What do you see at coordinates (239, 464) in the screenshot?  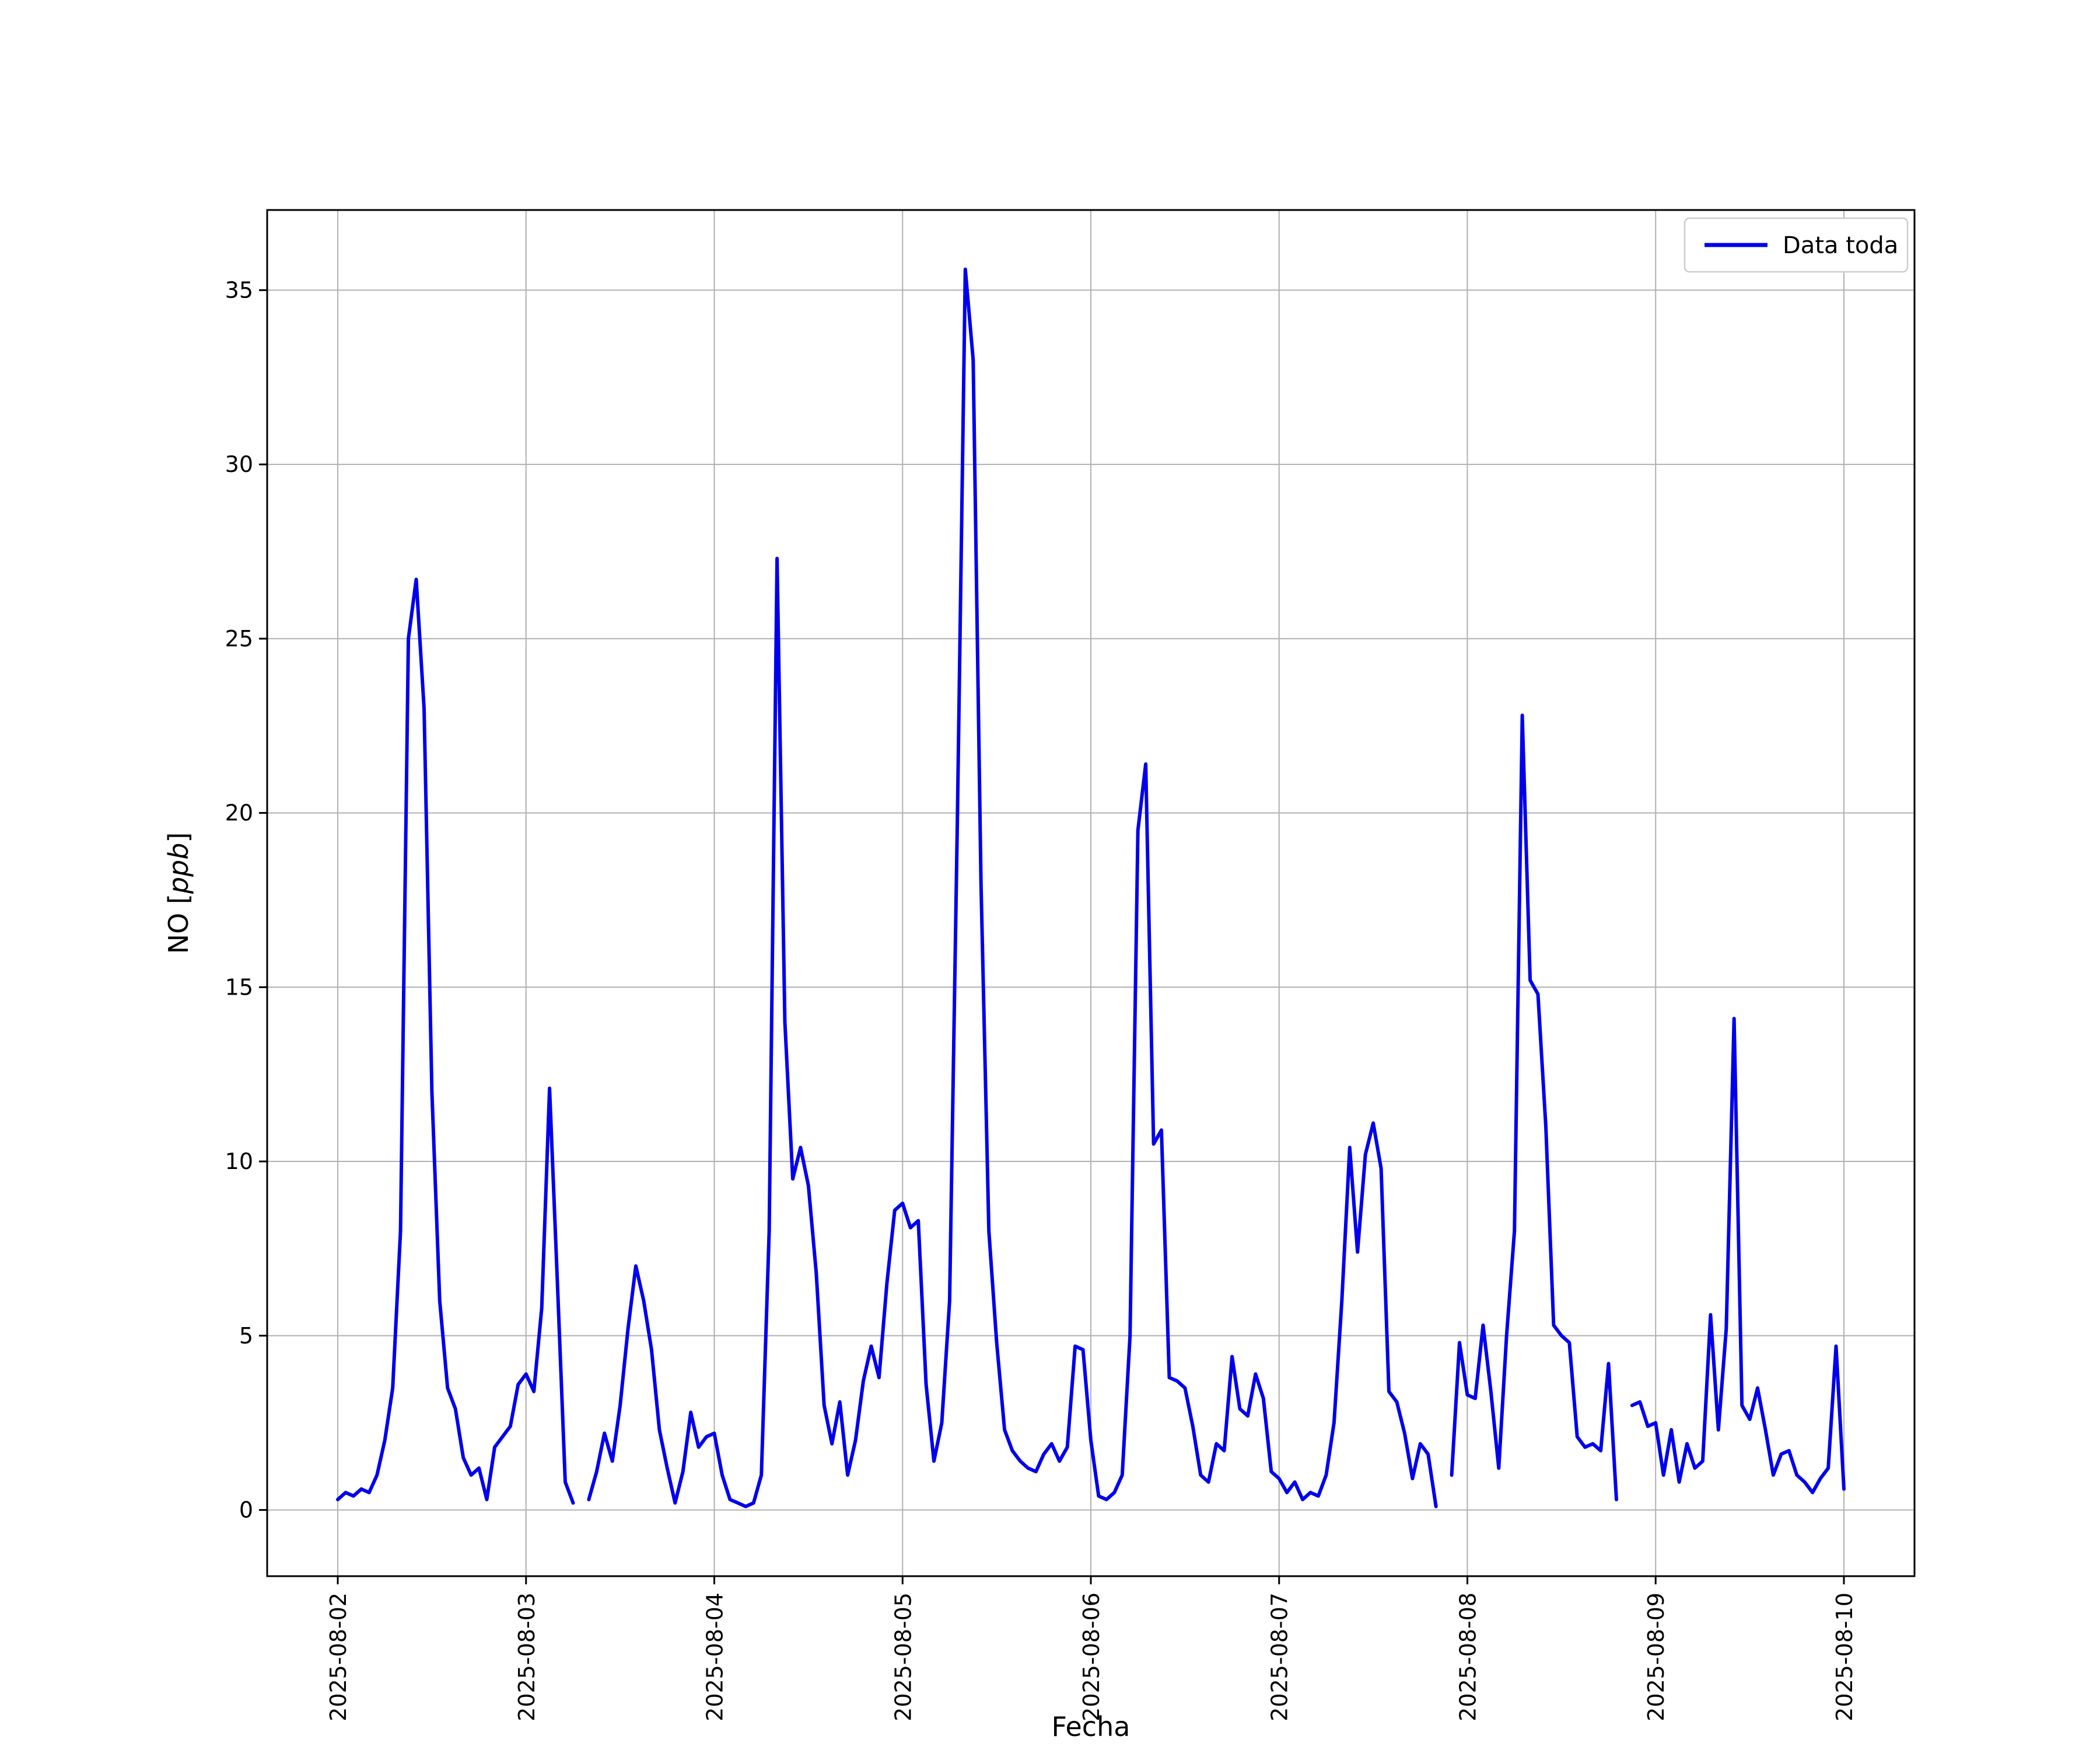 I see `y-tick-label: 30` at bounding box center [239, 464].